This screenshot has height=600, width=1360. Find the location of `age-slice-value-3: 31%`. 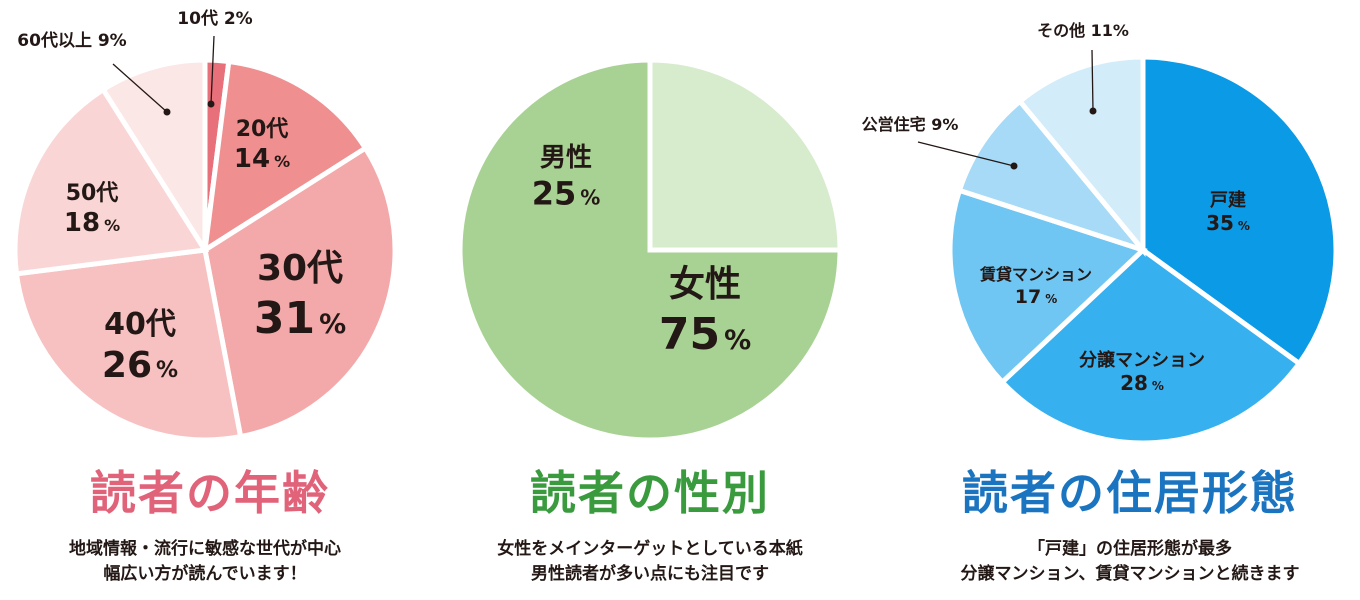

age-slice-value-3: 31% is located at coordinates (300, 318).